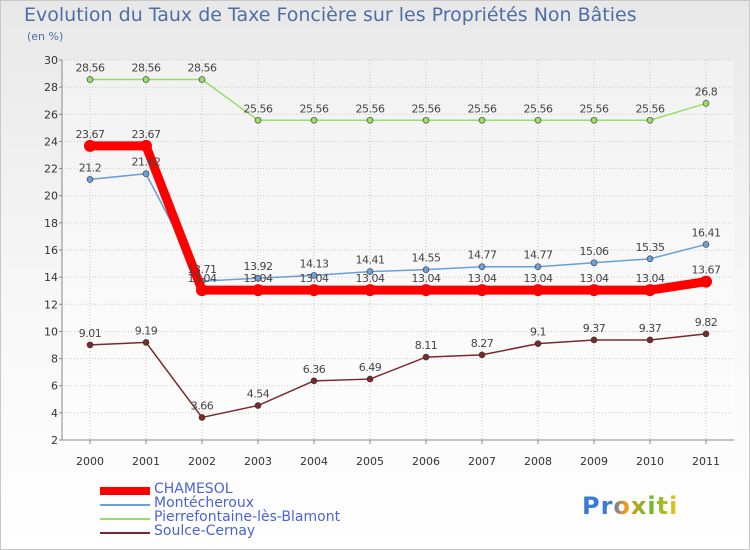 The image size is (750, 550). What do you see at coordinates (650, 461) in the screenshot?
I see `x-tick-label: 2010` at bounding box center [650, 461].